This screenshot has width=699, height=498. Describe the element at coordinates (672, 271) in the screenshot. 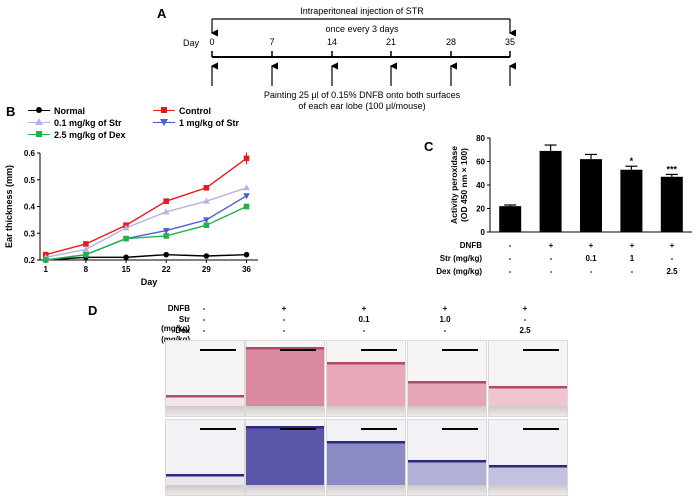

I see `treatment-cell: 2.5` at that location.